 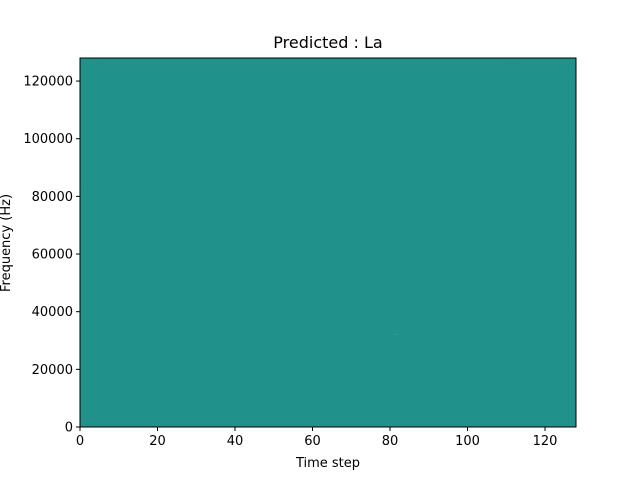 What do you see at coordinates (327, 42) in the screenshot?
I see `chart-title: Predicted : La` at bounding box center [327, 42].